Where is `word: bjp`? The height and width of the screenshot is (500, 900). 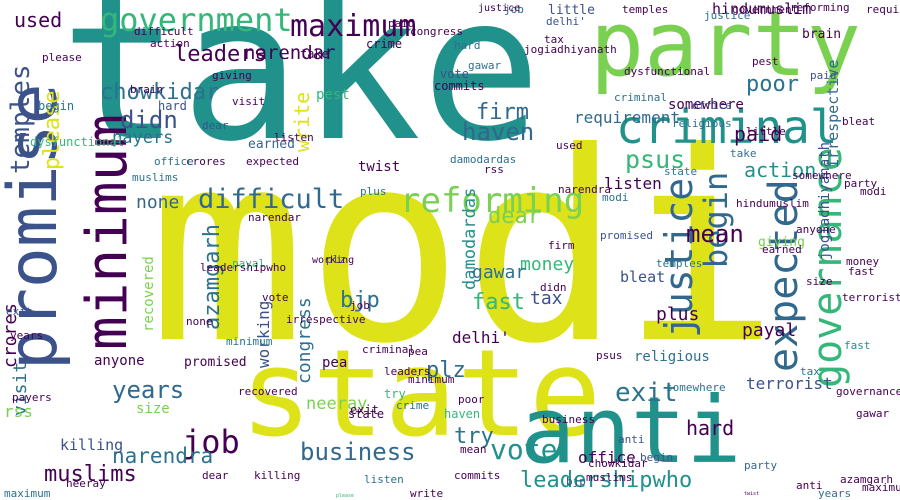
word: bjp is located at coordinates (360, 300).